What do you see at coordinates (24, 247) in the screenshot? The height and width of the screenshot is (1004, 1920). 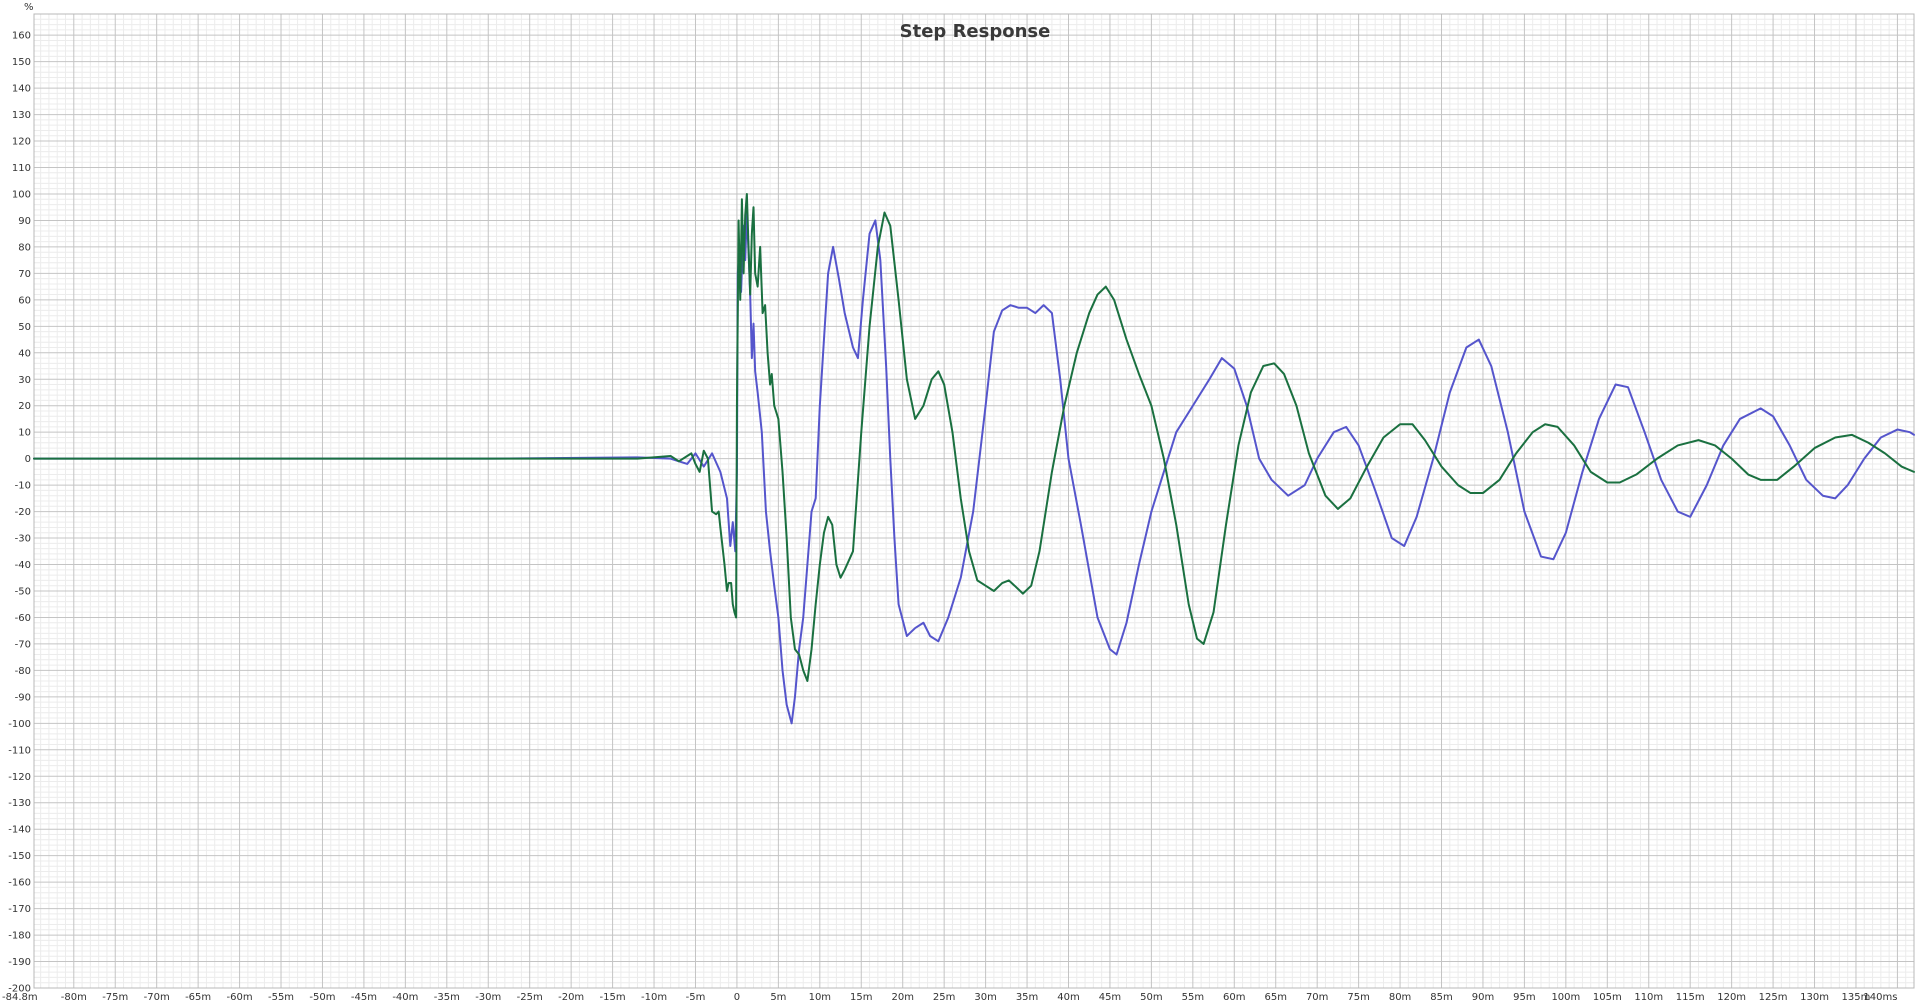 I see `y-tick-label: 80` at bounding box center [24, 247].